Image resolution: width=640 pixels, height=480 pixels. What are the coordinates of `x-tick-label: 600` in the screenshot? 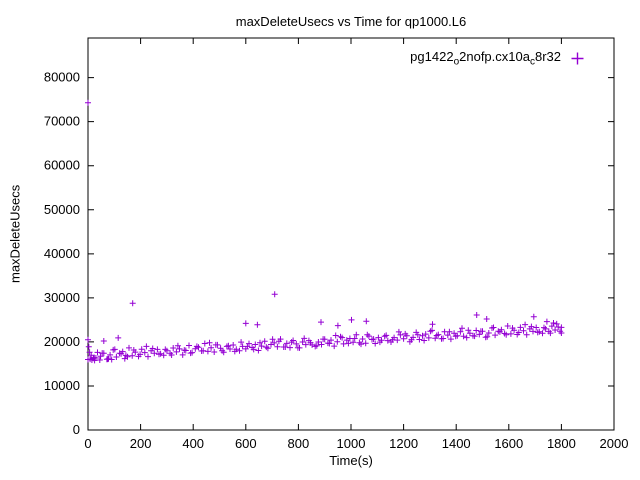 It's located at (246, 443).